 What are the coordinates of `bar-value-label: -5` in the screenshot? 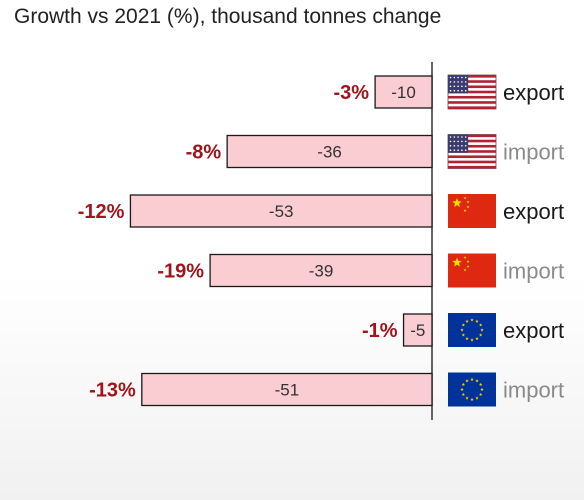 It's located at (417, 330).